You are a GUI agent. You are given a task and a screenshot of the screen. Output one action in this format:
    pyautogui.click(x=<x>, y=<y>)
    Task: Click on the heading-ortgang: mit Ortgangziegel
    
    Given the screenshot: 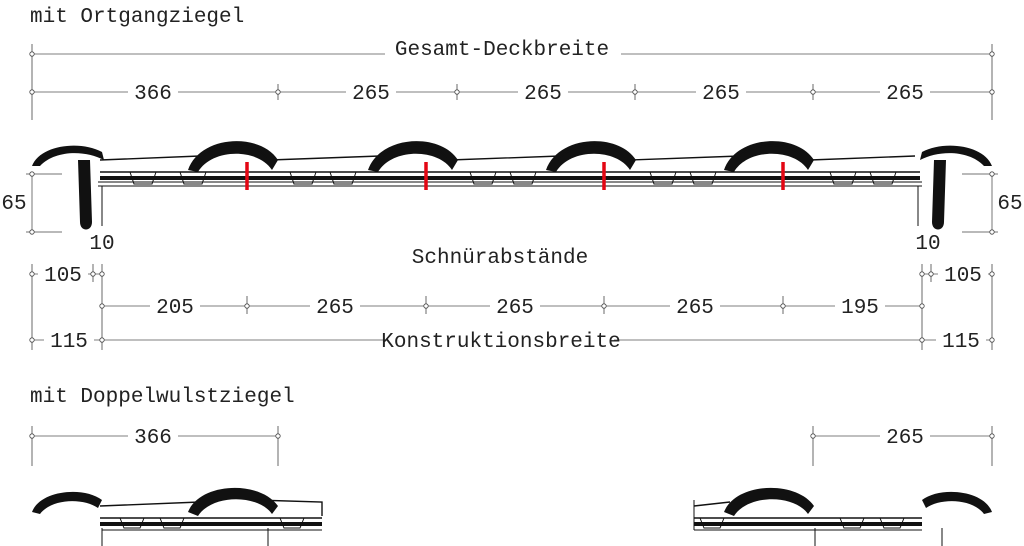 What is the action you would take?
    pyautogui.click(x=137, y=17)
    